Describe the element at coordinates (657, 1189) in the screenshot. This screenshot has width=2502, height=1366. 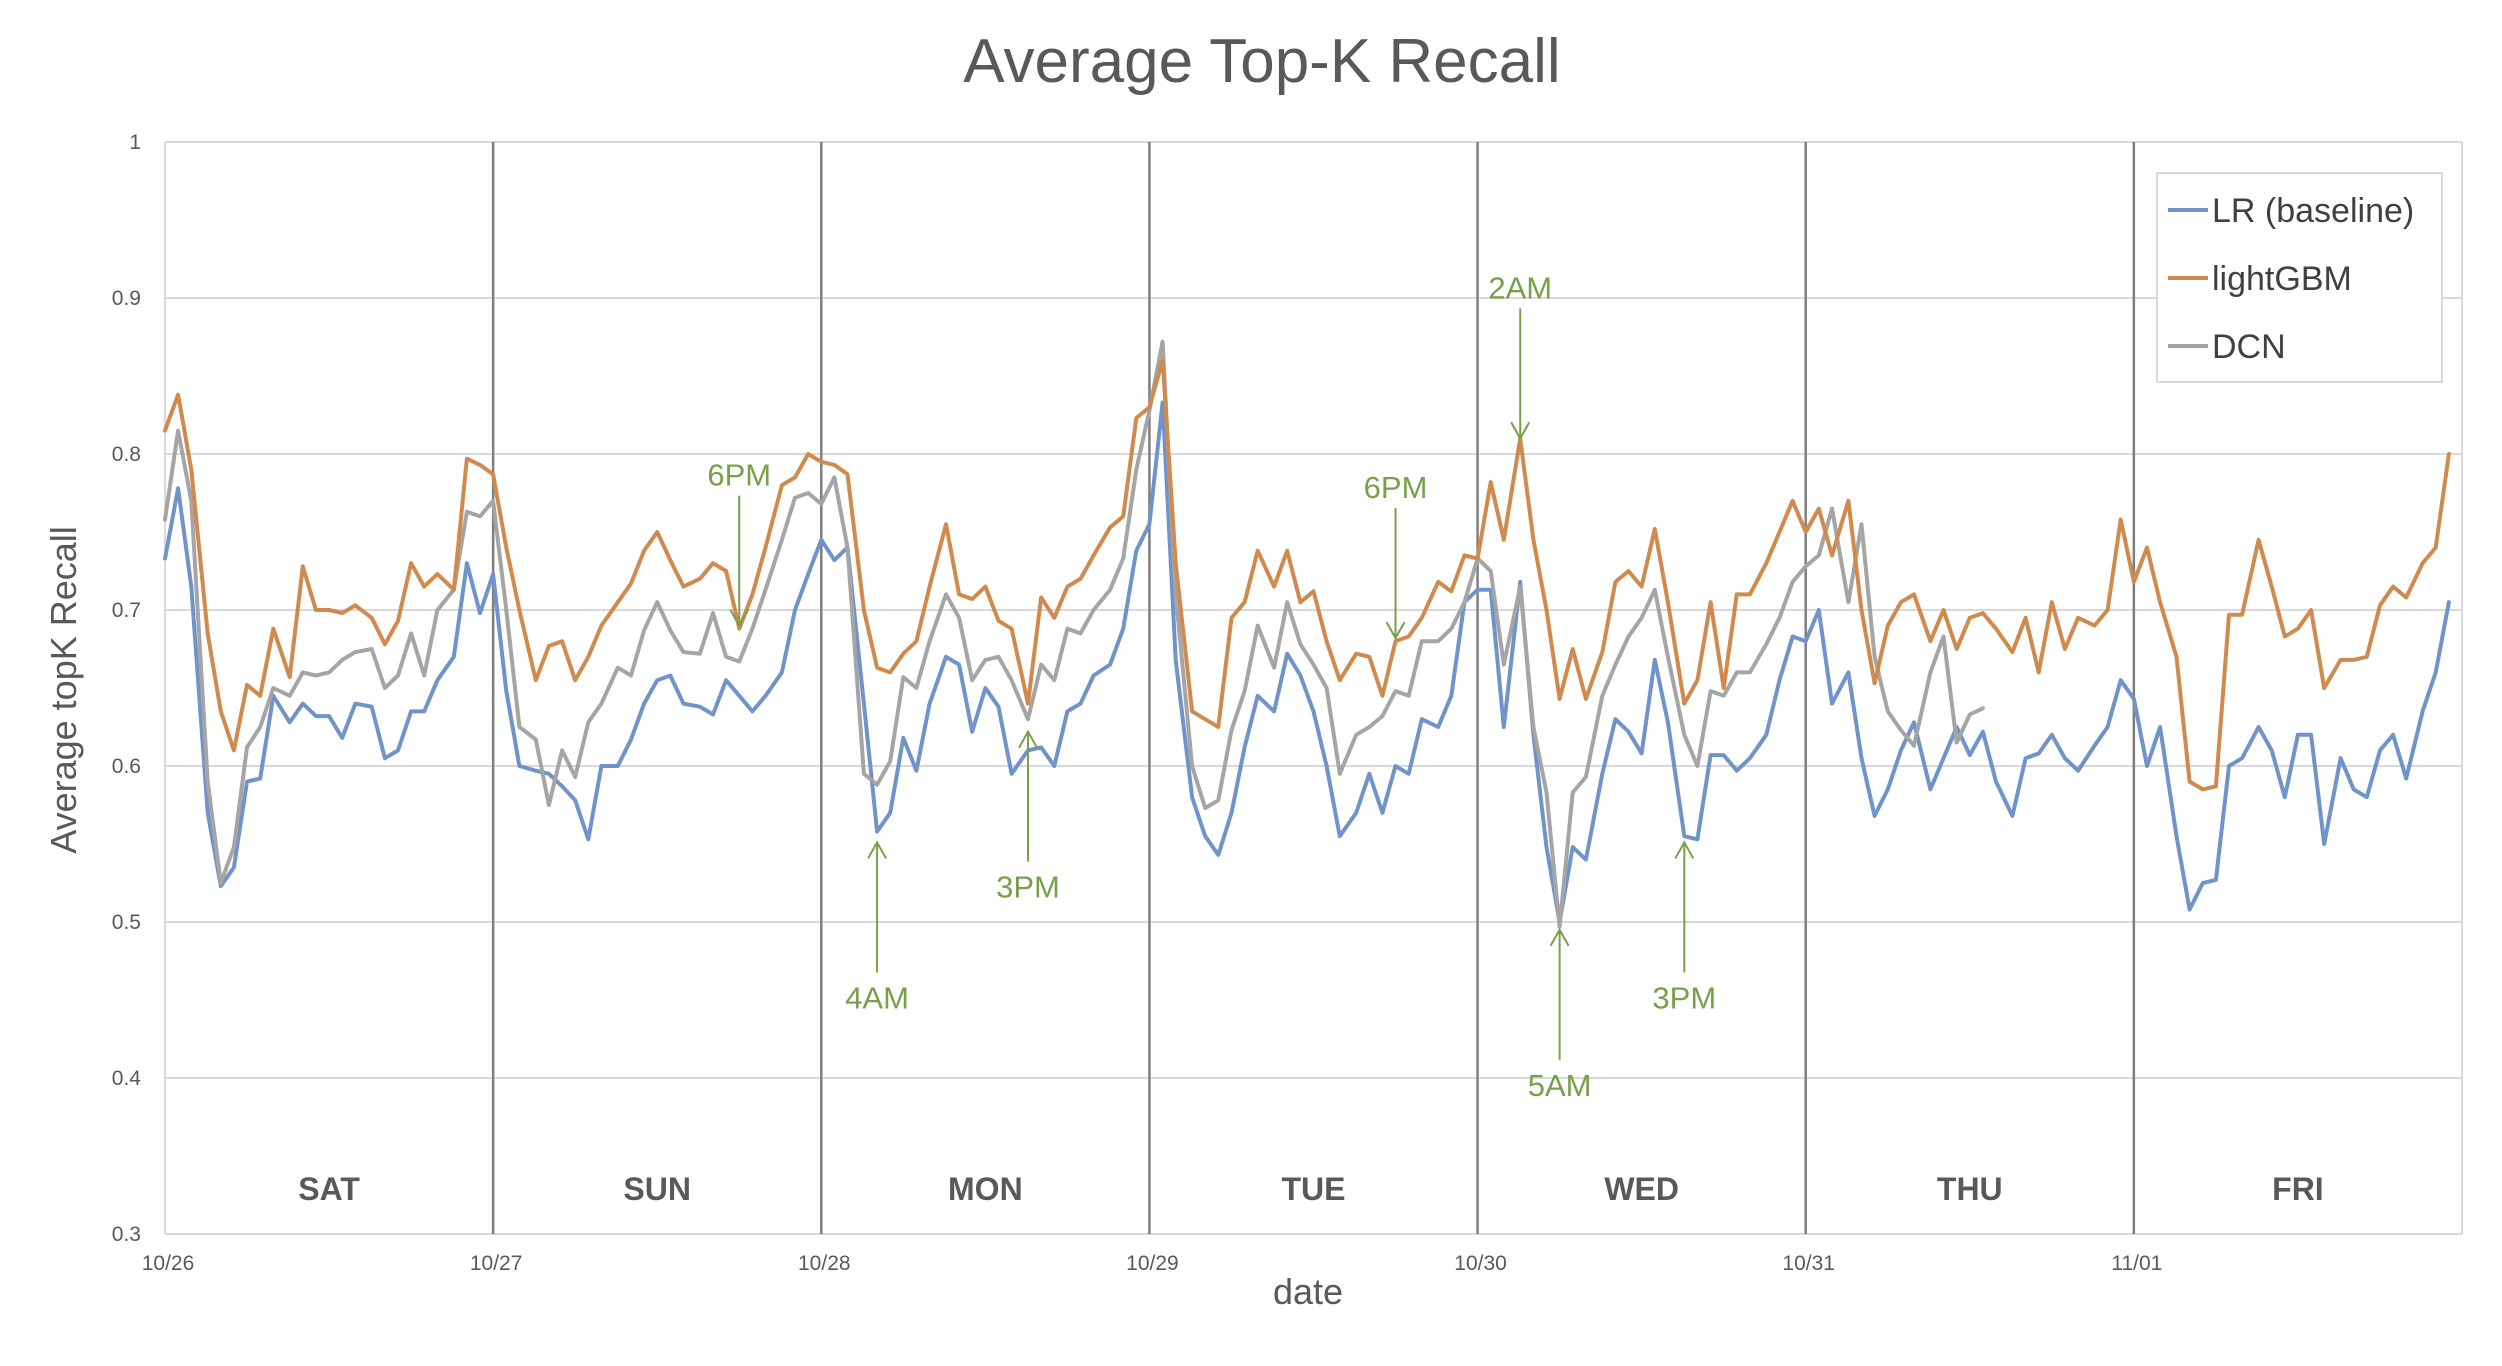
I see `day-label: SUN` at that location.